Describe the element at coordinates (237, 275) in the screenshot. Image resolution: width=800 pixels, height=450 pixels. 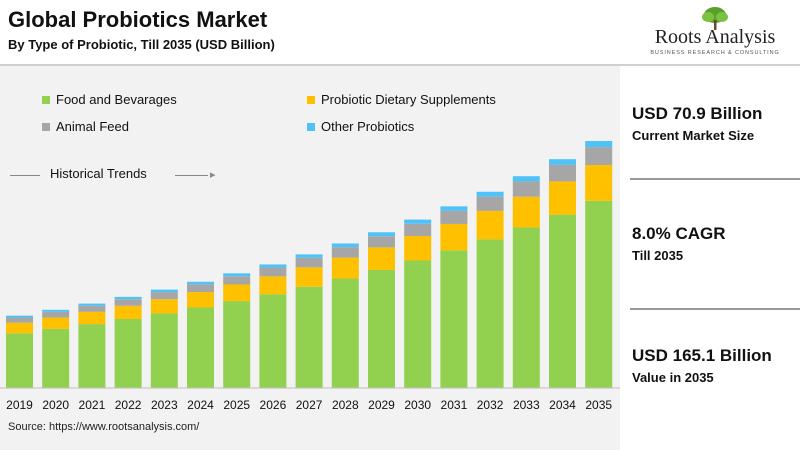
I see `bar-other-probiotics-2025` at that location.